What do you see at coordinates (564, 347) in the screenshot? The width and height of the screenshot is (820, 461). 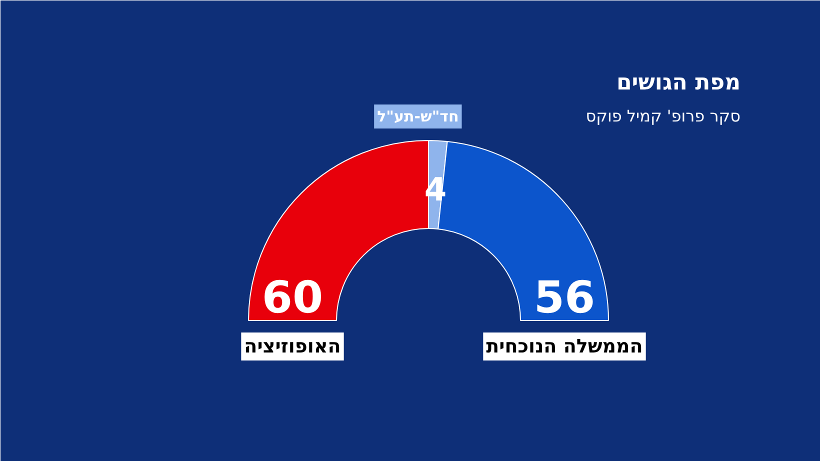 I see `slice-label: הממשלה הנוכחית` at bounding box center [564, 347].